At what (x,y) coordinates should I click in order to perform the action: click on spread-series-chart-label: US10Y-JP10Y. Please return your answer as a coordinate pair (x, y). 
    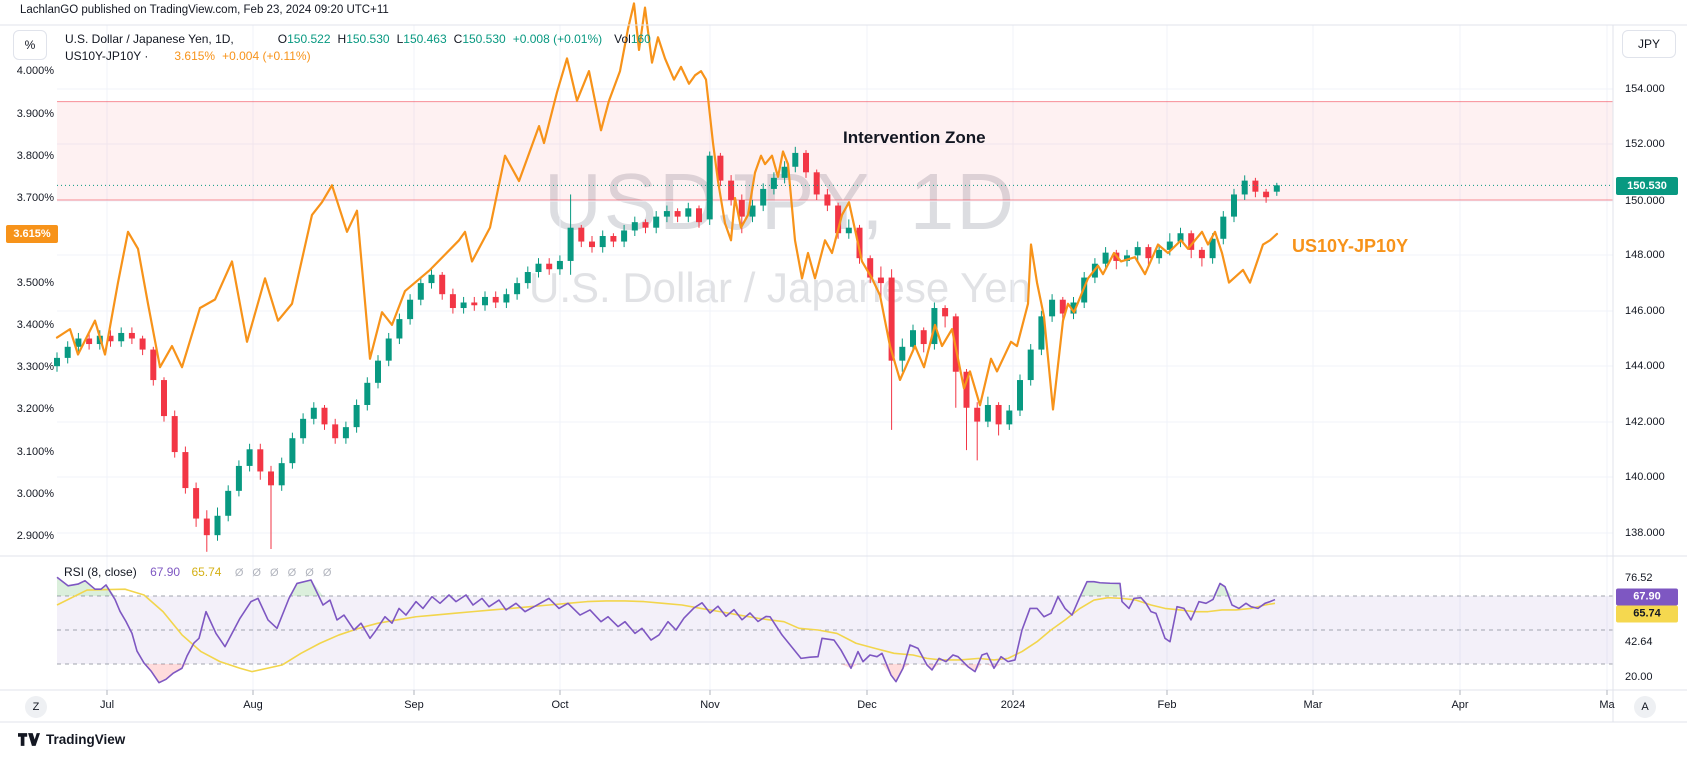
    Looking at the image, I should click on (1350, 246).